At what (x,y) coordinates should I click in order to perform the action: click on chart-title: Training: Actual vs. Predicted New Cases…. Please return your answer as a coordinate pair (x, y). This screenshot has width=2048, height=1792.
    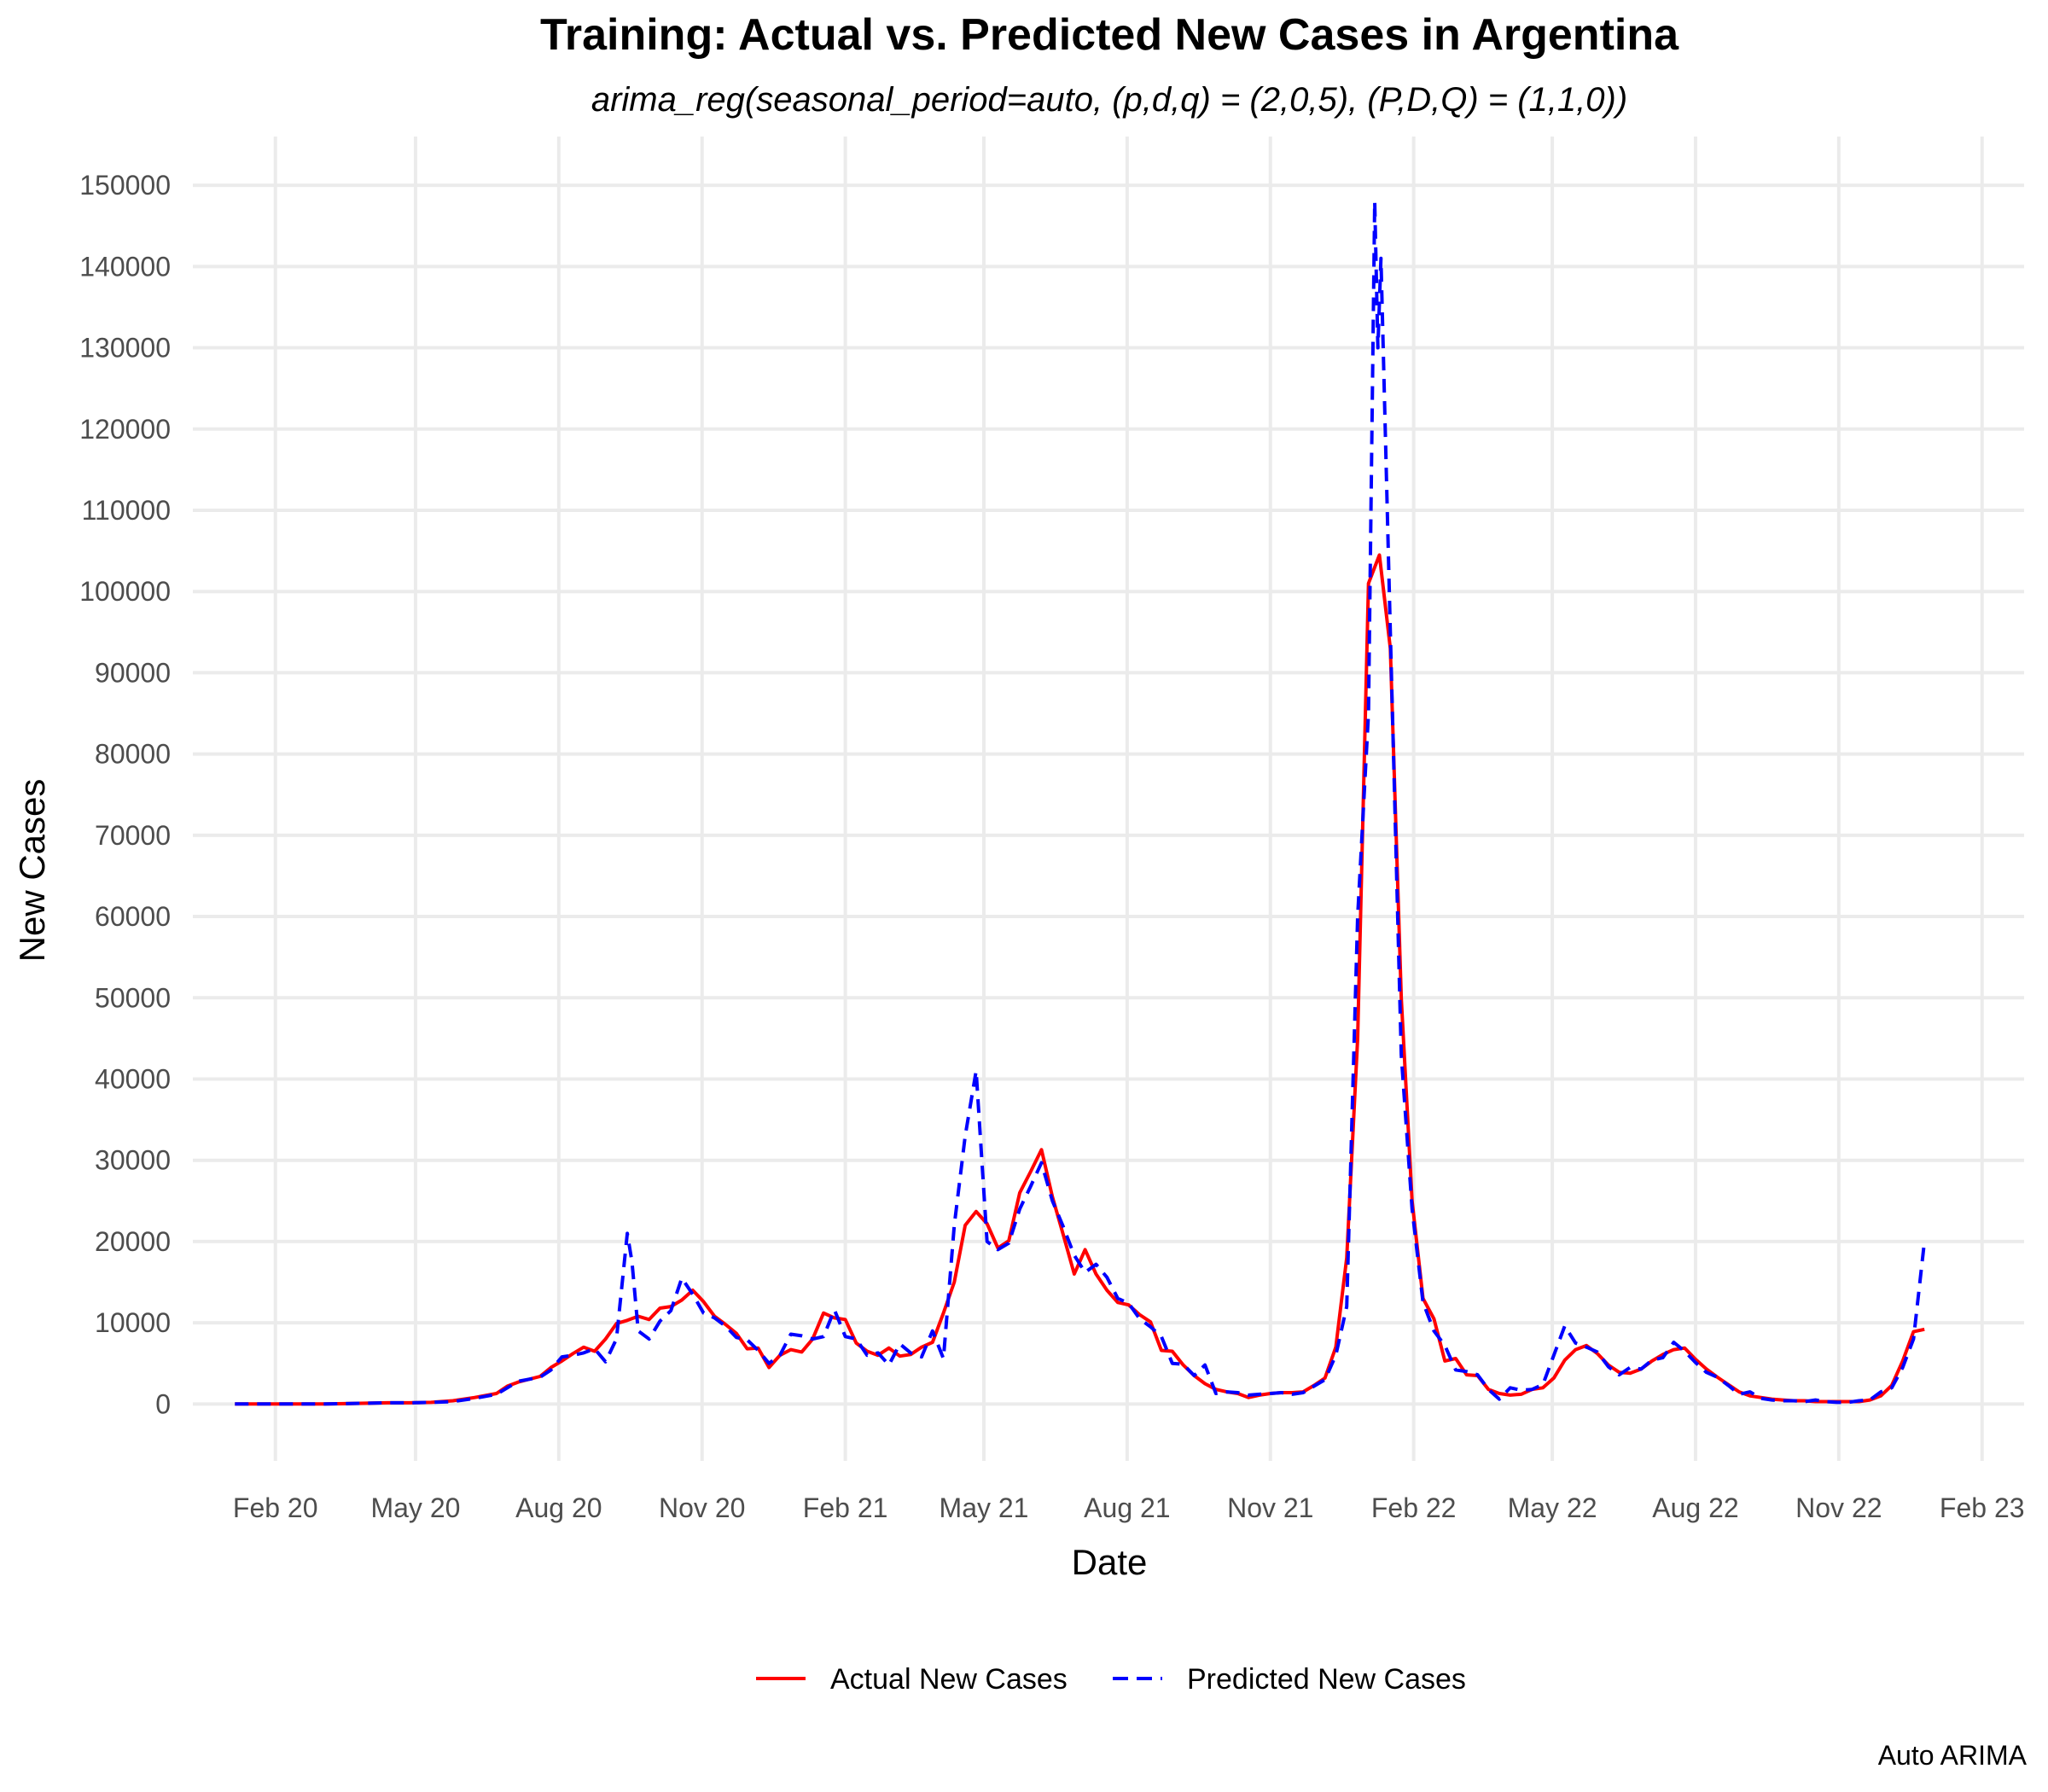
    Looking at the image, I should click on (1109, 35).